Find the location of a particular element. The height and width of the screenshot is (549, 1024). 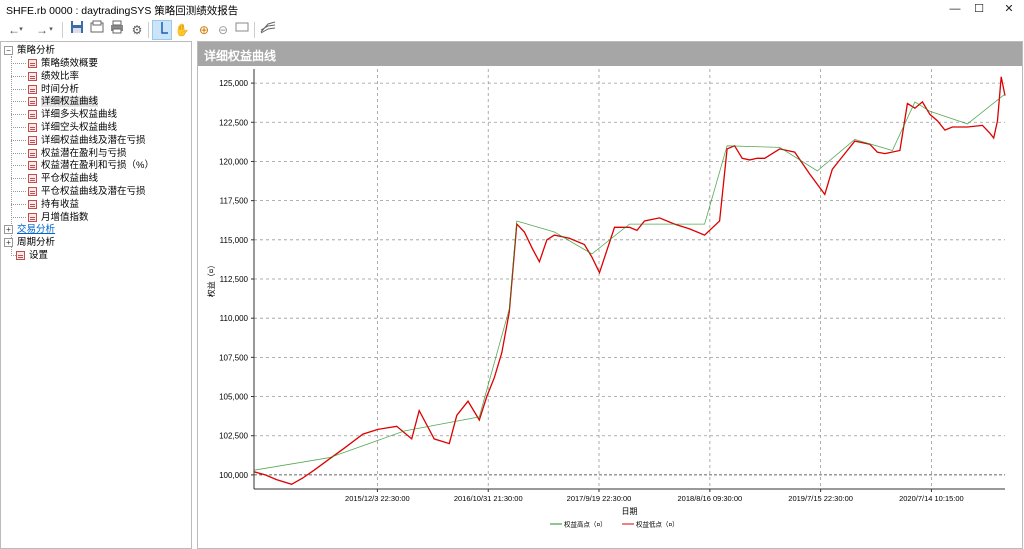

tree-item-label: 权益潜在盈利与亏损 is located at coordinates (84, 153).